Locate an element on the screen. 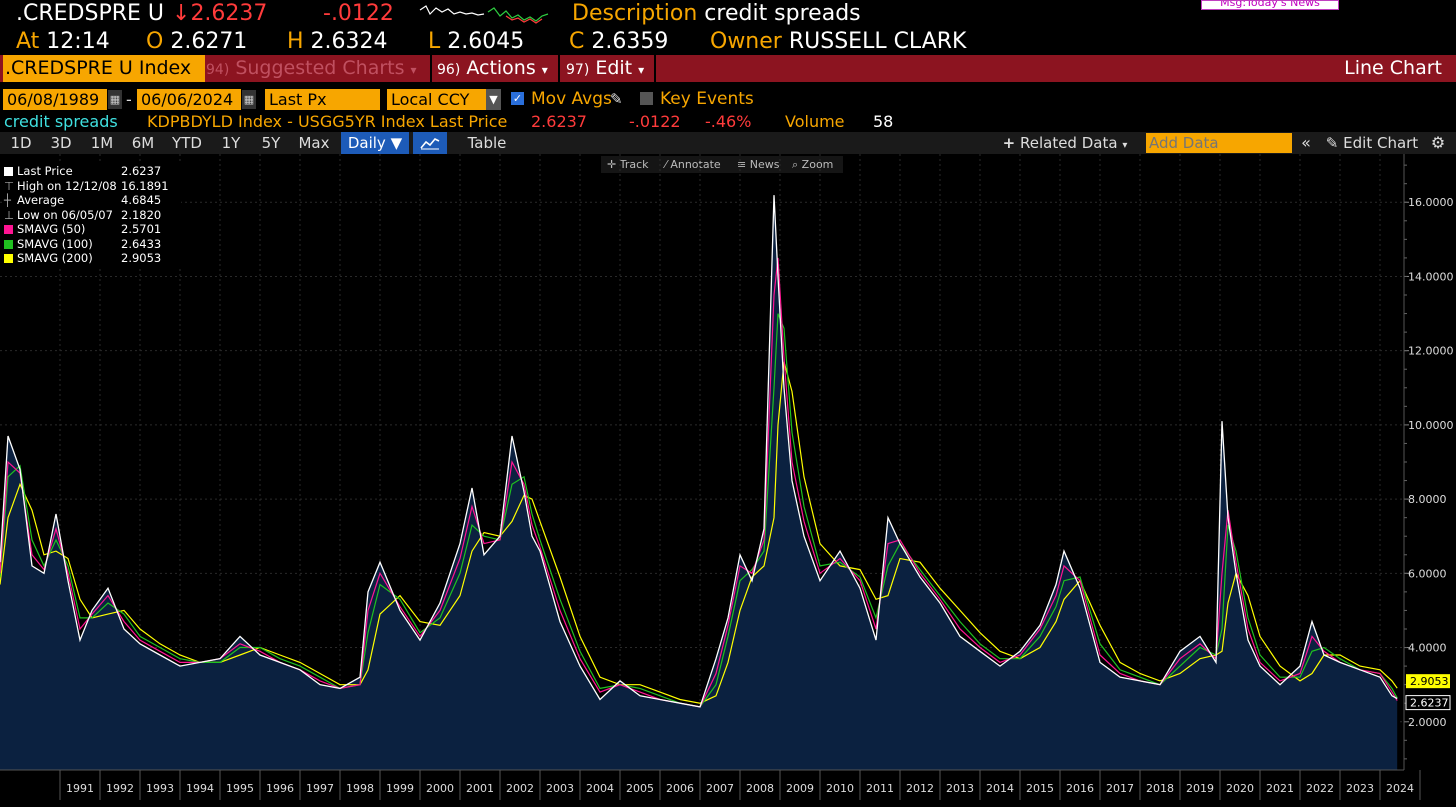 The width and height of the screenshot is (1456, 807). x-tick-label: 2008 is located at coordinates (760, 788).